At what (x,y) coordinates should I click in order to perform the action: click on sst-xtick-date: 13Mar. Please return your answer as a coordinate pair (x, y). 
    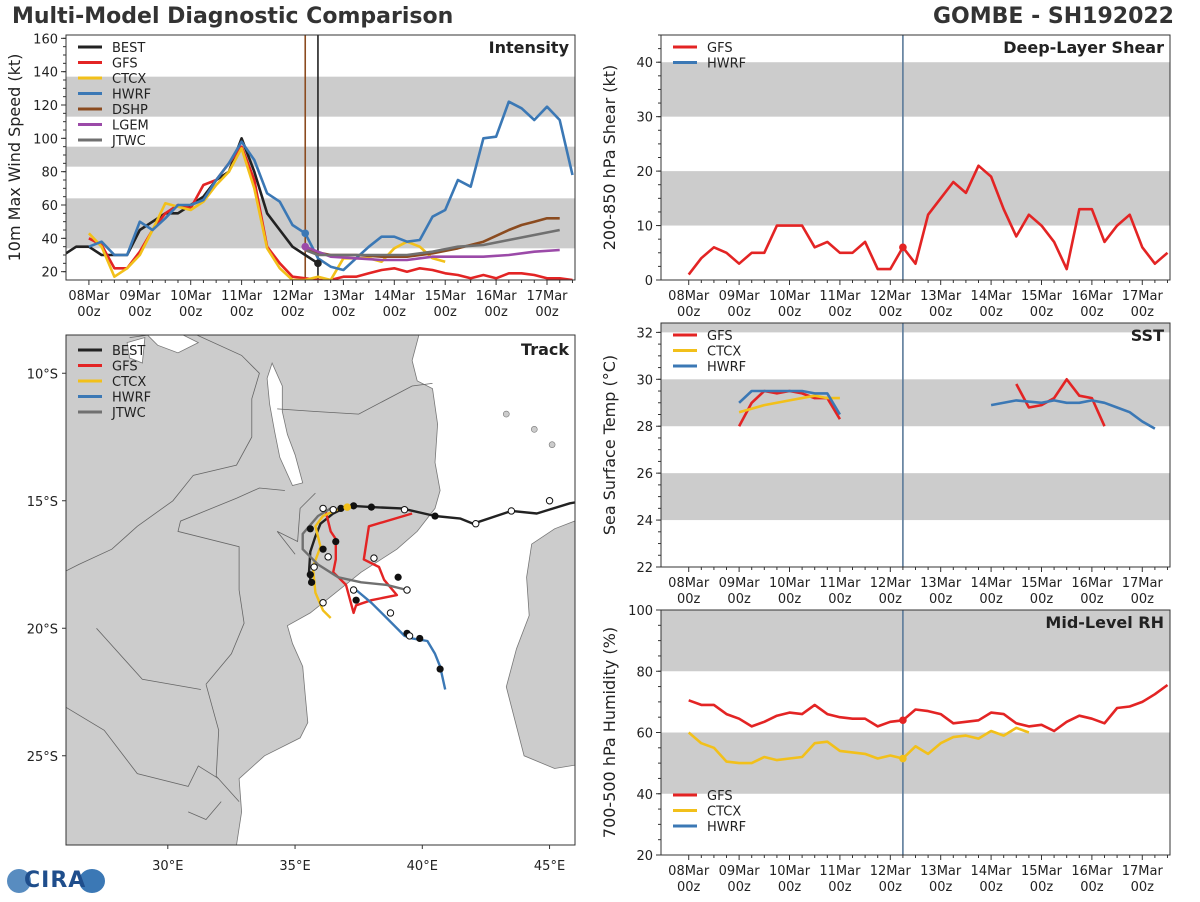
    Looking at the image, I should click on (941, 583).